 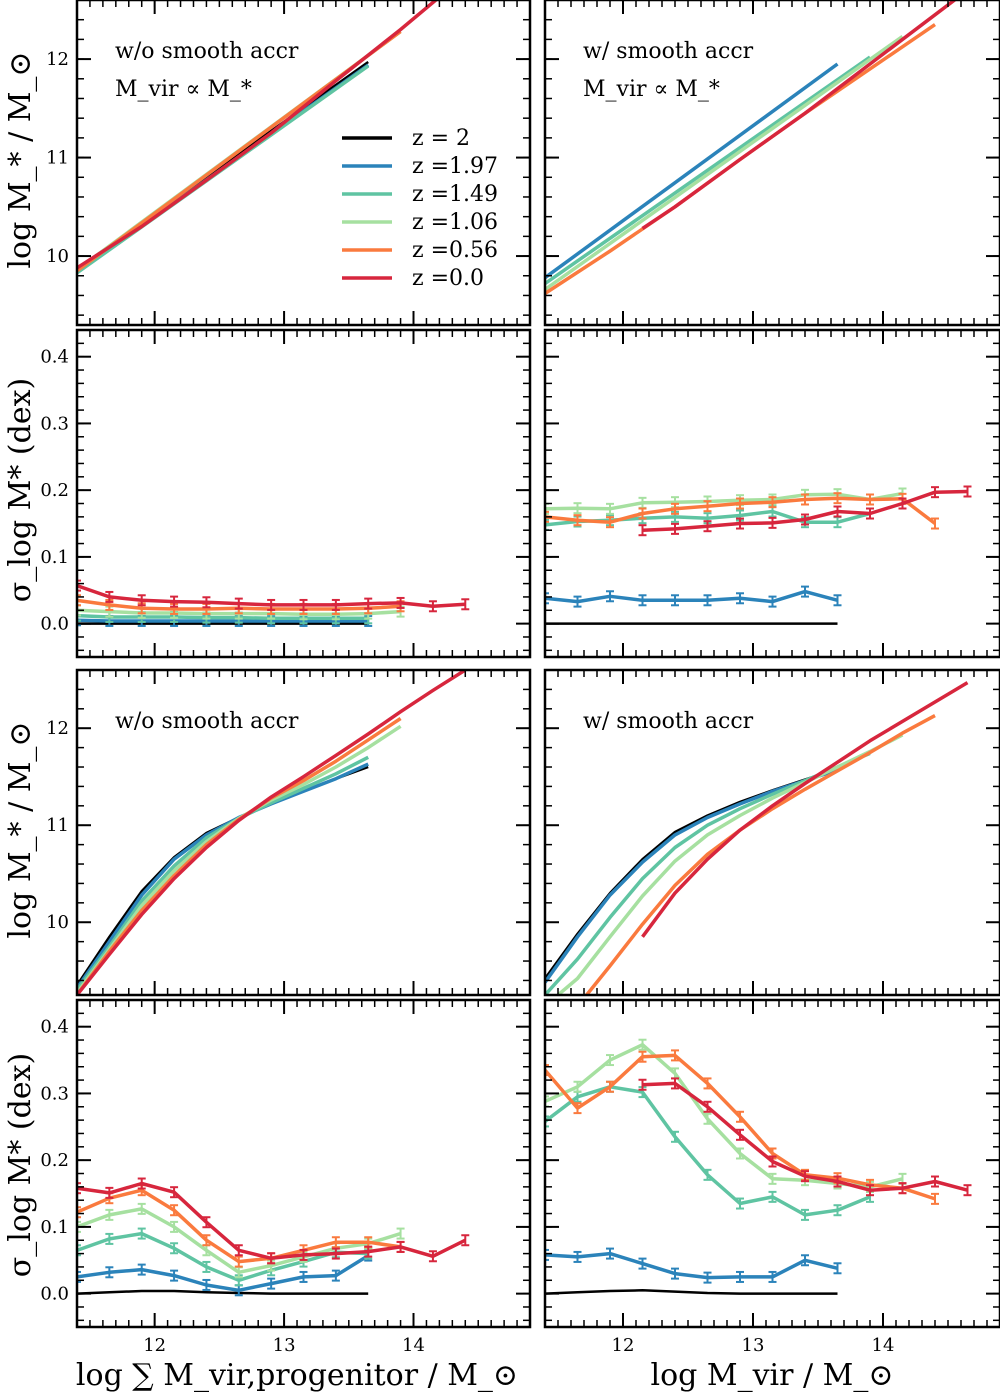 I want to click on legend-label: z =1.97, so click(x=455, y=166).